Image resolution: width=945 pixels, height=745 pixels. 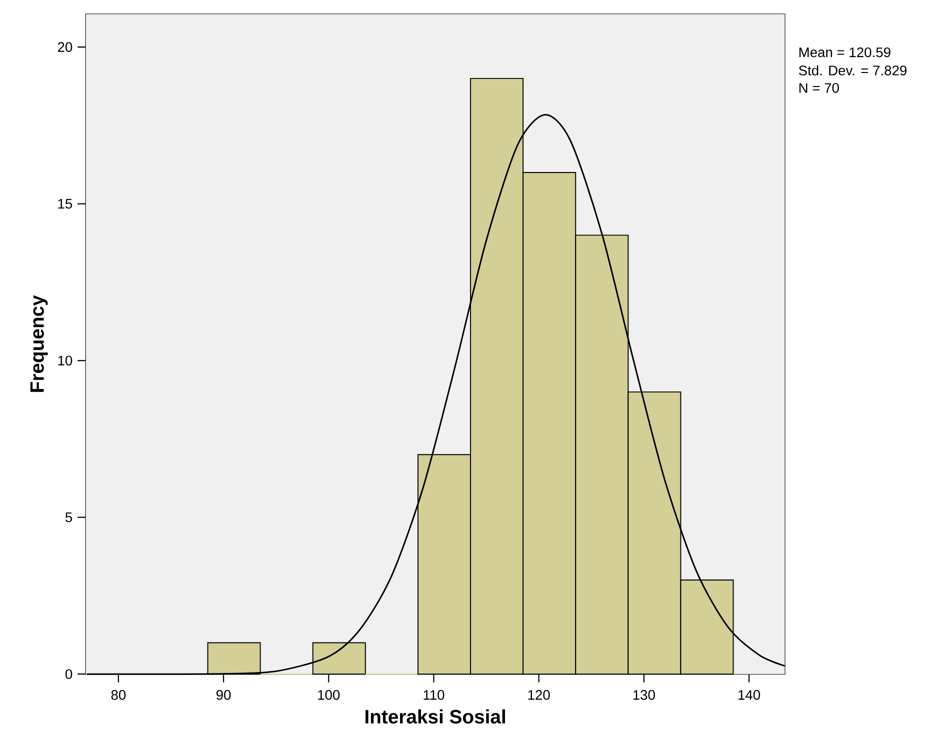 What do you see at coordinates (539, 695) in the screenshot?
I see `x-tick-label: 120` at bounding box center [539, 695].